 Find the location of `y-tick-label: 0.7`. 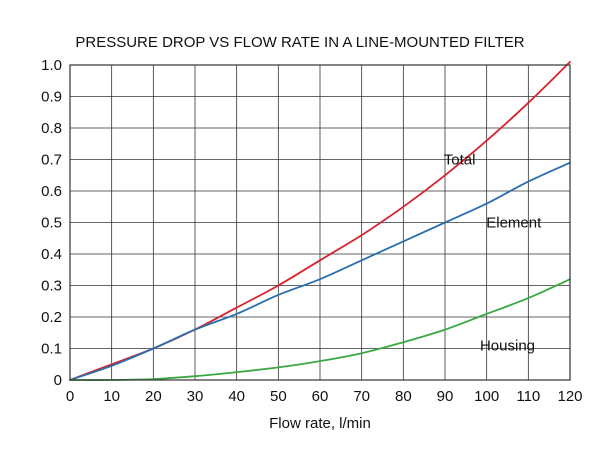

y-tick-label: 0.7 is located at coordinates (51, 160).